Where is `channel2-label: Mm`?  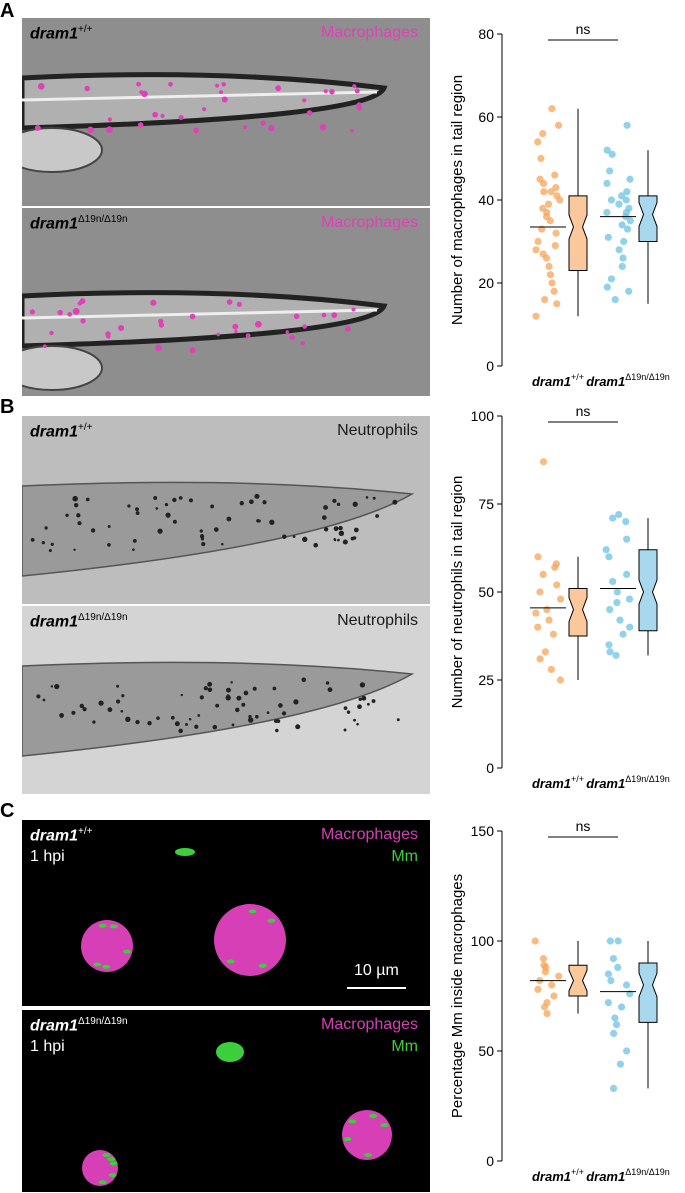
channel2-label: Mm is located at coordinates (404, 1046).